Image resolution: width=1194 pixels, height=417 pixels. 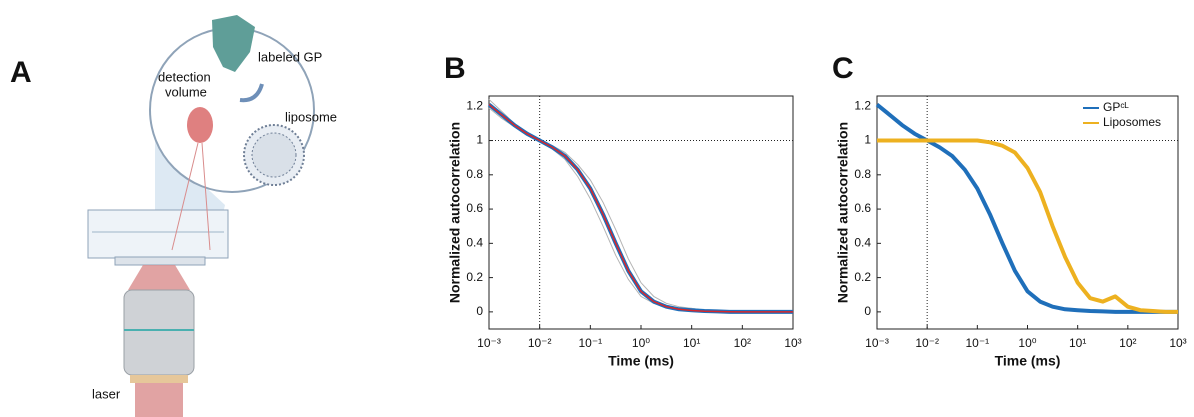 What do you see at coordinates (186, 91) in the screenshot?
I see `detection-label: volume` at bounding box center [186, 91].